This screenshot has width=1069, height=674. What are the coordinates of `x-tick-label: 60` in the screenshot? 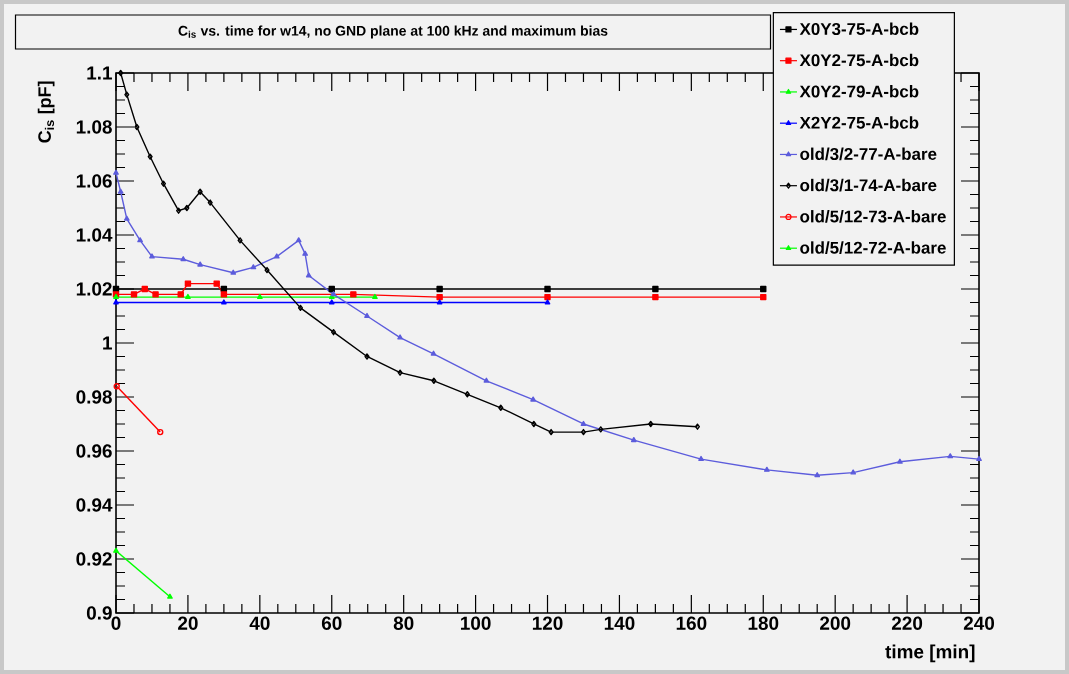 It's located at (331, 623).